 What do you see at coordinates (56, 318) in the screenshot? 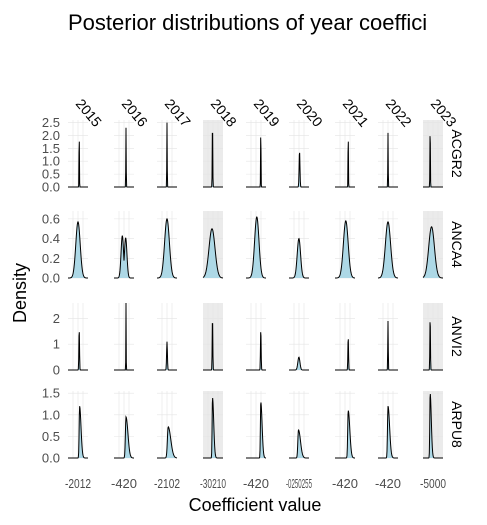
I see `y-tick-label: 2` at bounding box center [56, 318].